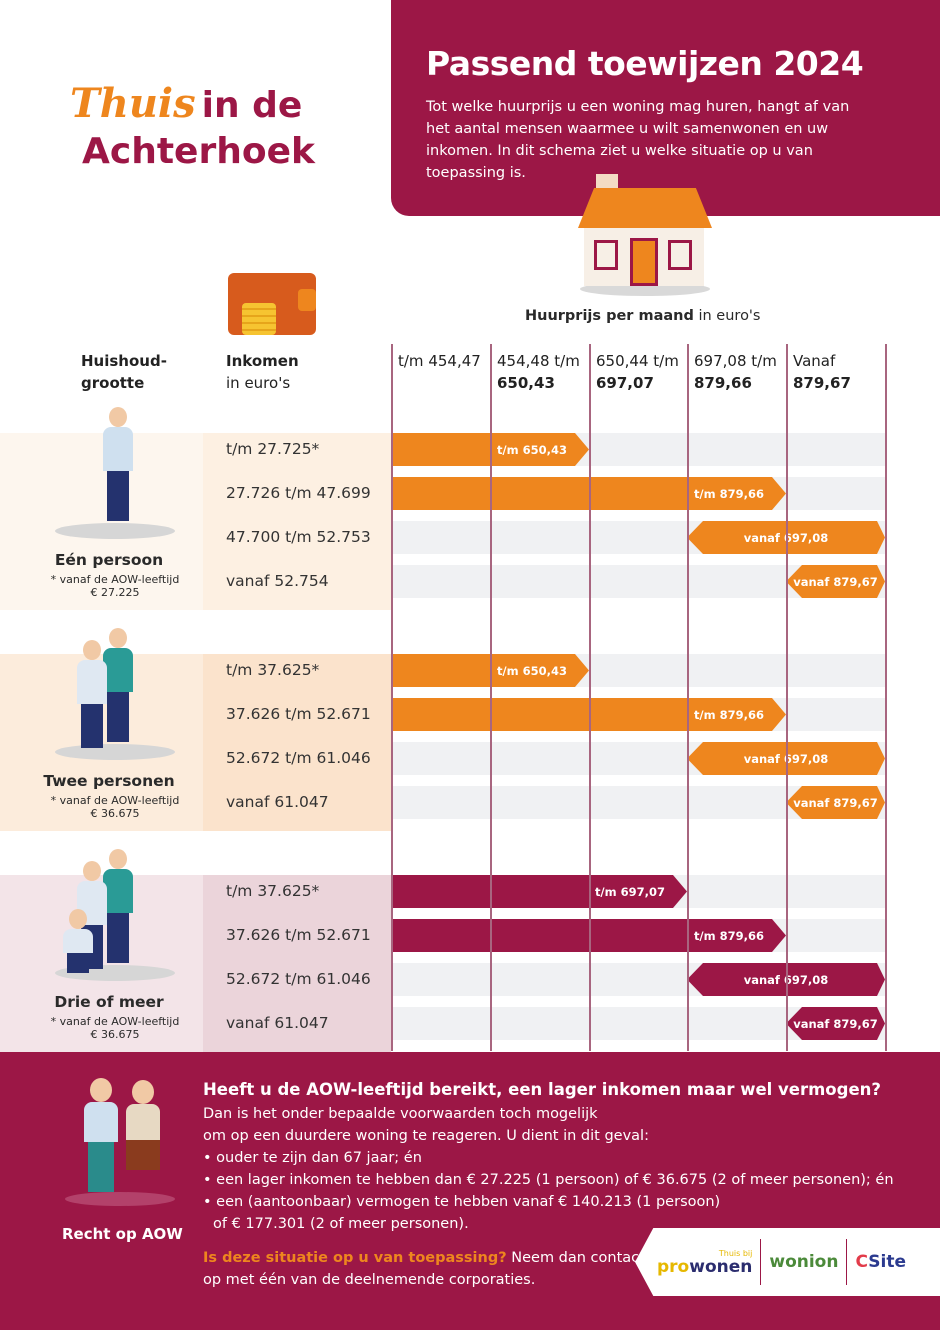  What do you see at coordinates (298, 537) in the screenshot?
I see `income-range: 47.700 t/m 52.753` at bounding box center [298, 537].